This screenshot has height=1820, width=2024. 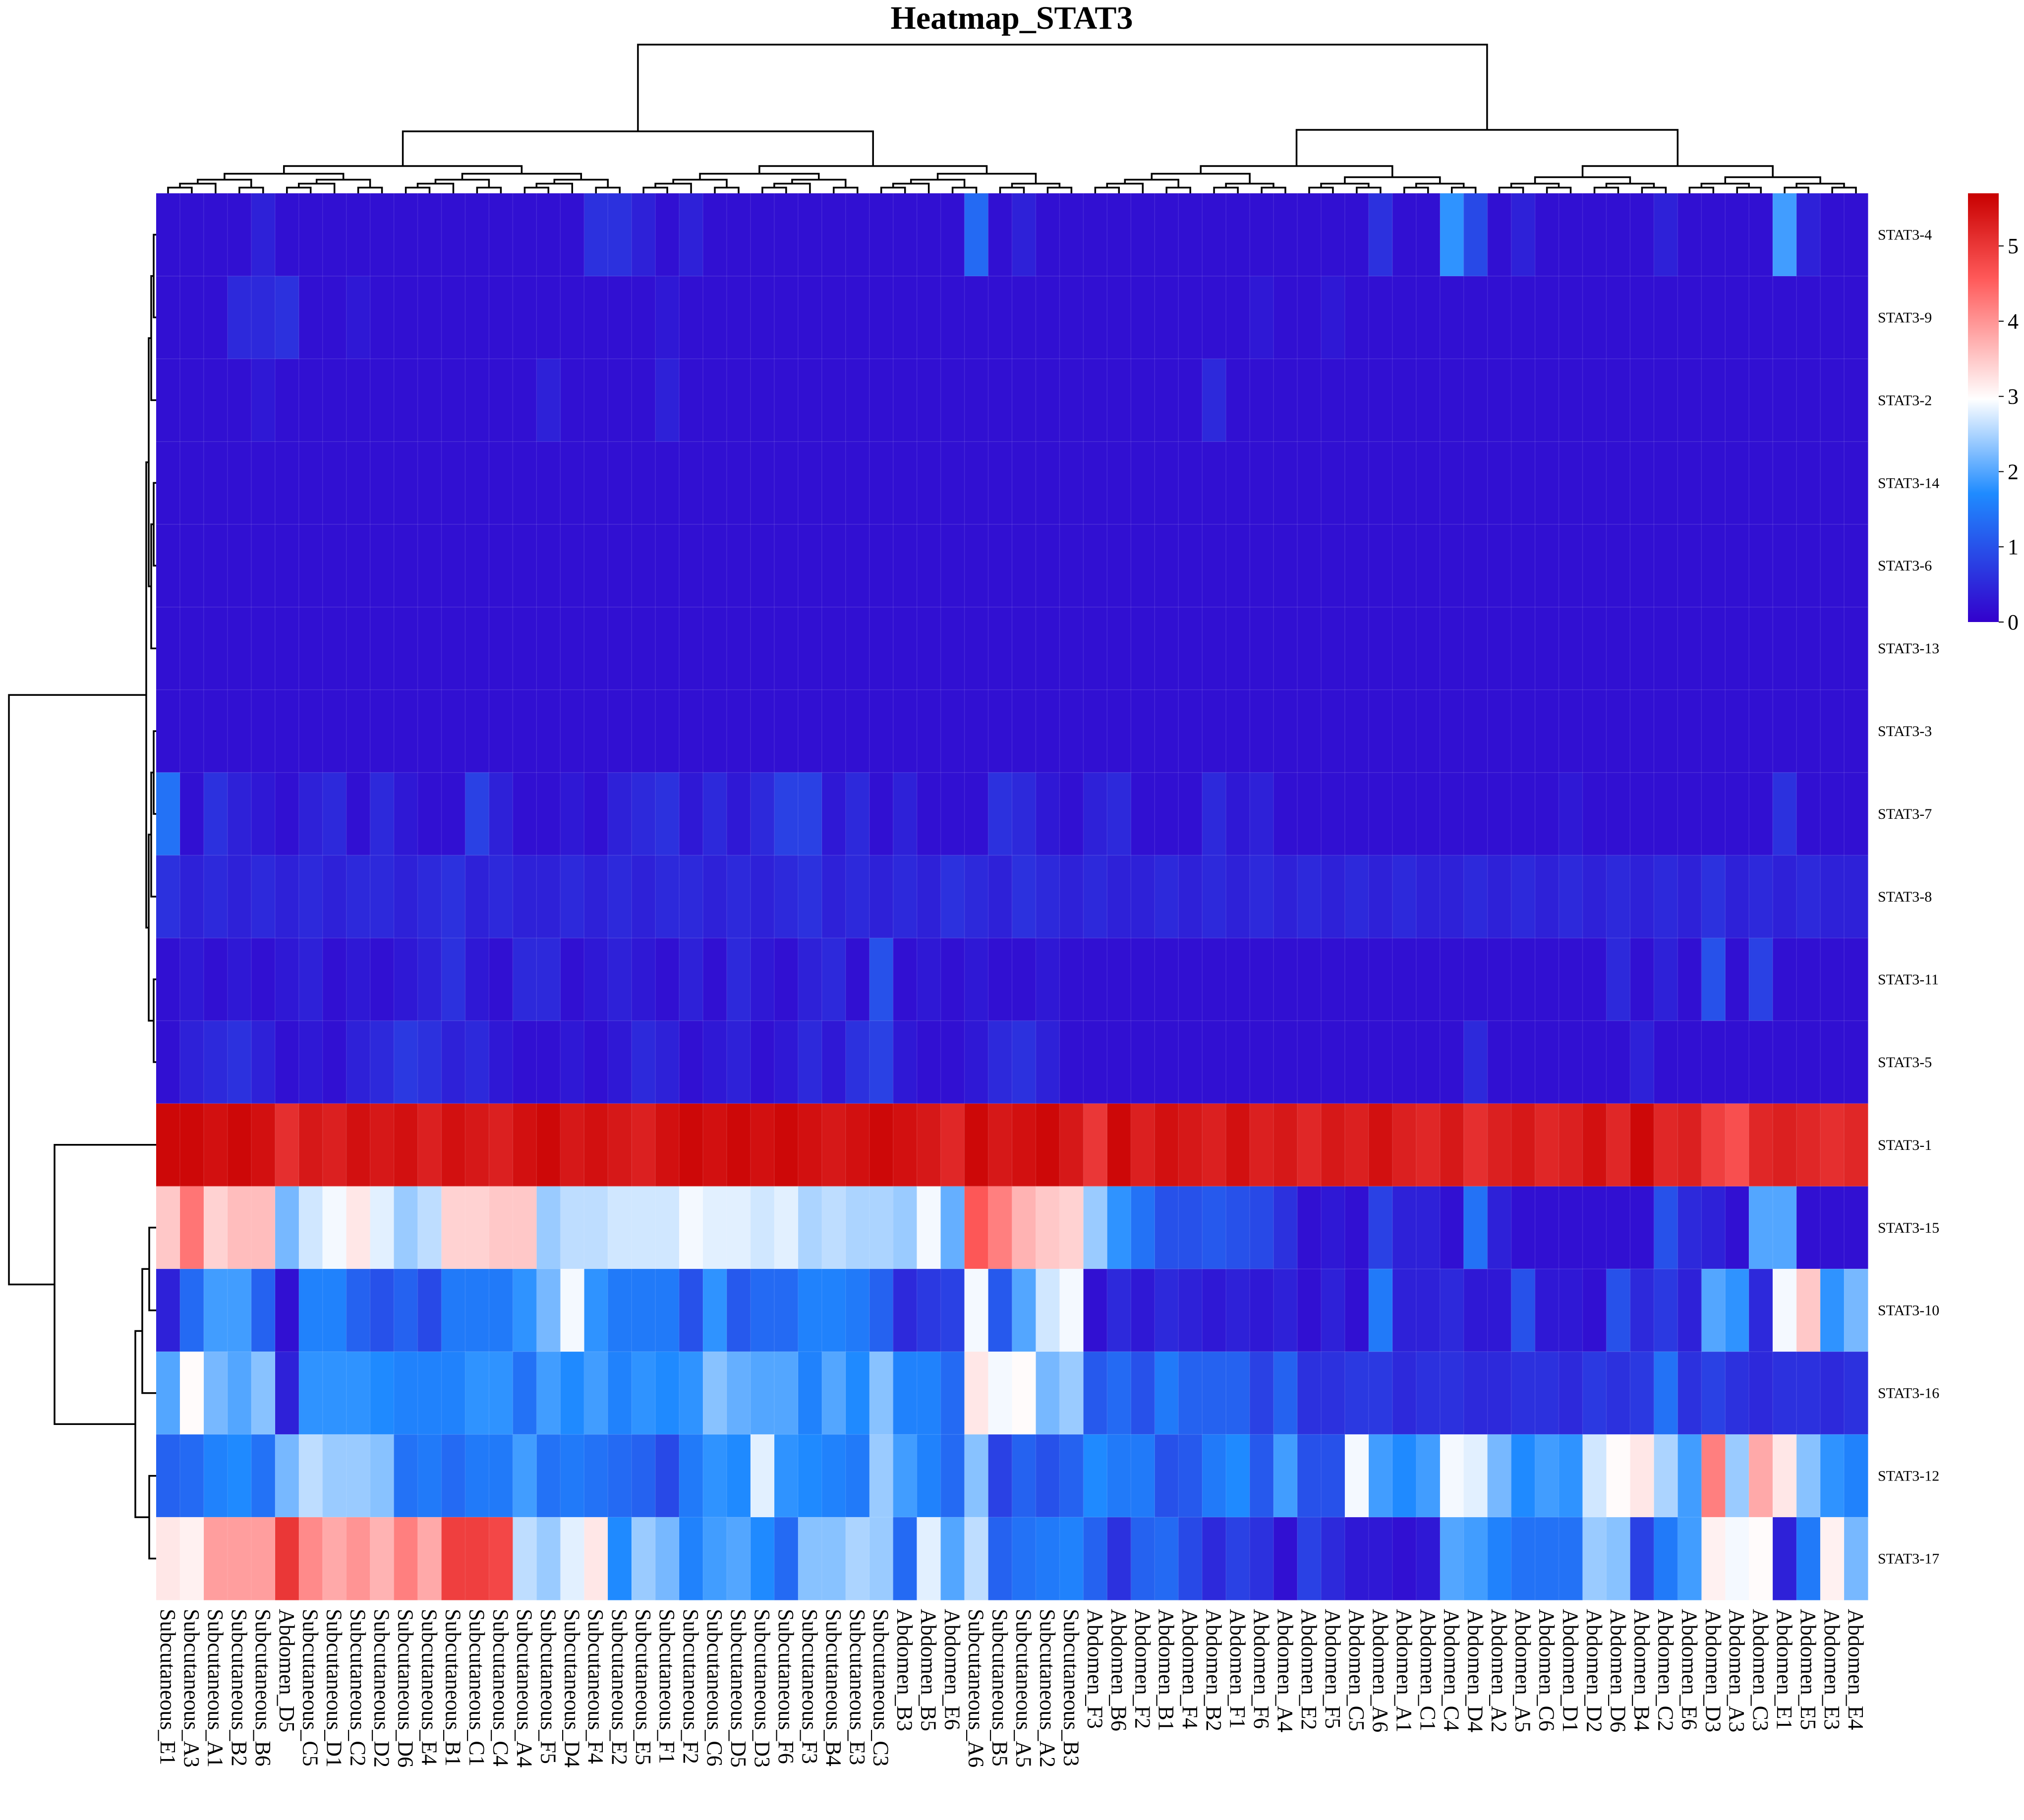 What do you see at coordinates (2013, 622) in the screenshot?
I see `legend-tick-label: 0` at bounding box center [2013, 622].